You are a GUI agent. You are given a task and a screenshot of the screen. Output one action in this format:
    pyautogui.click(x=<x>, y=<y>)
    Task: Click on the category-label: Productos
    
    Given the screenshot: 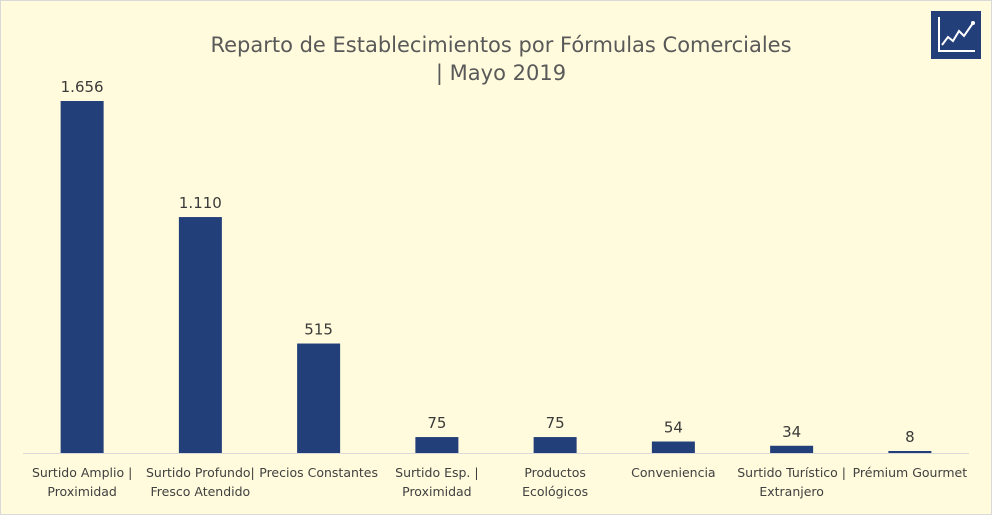 What is the action you would take?
    pyautogui.click(x=555, y=472)
    